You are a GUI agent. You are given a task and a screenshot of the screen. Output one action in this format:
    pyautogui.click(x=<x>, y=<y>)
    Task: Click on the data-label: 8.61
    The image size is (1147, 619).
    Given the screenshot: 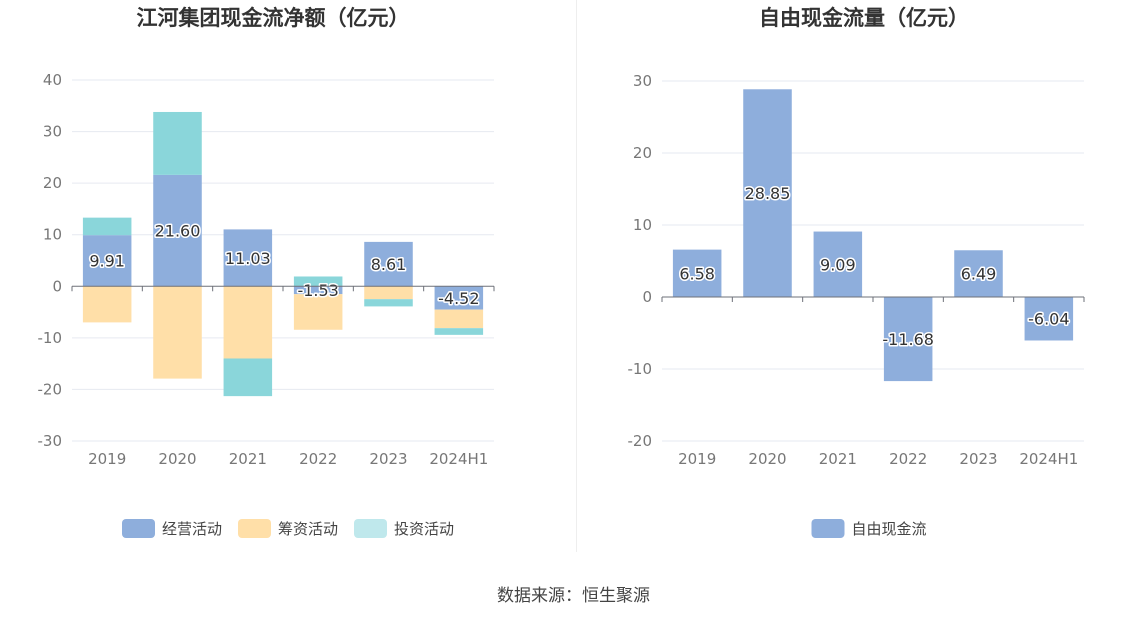 What is the action you would take?
    pyautogui.click(x=389, y=264)
    